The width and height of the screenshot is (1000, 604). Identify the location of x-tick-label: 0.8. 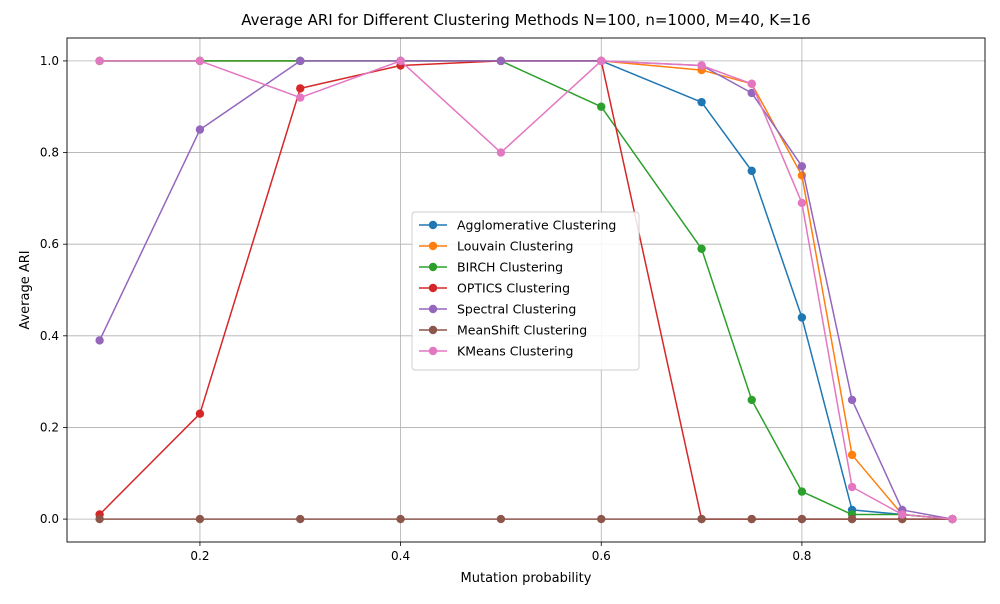
(801, 556).